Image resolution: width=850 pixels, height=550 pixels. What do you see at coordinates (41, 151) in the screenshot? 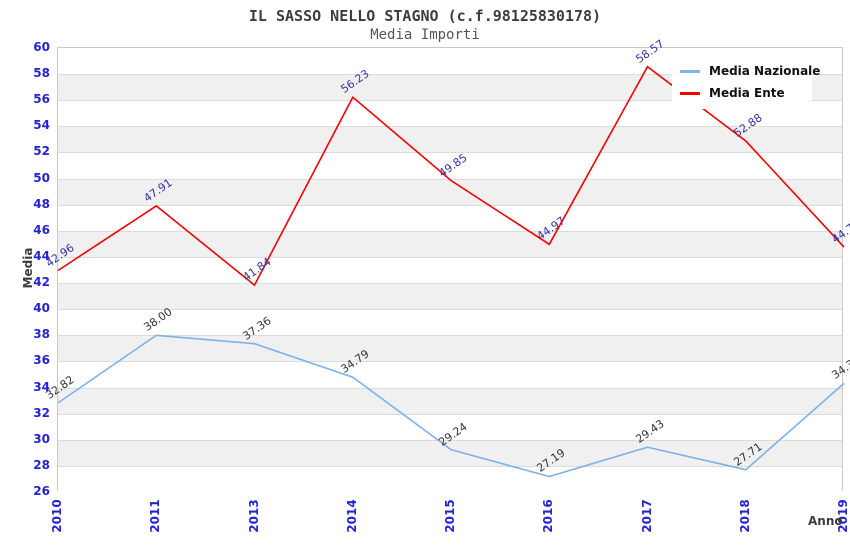
I see `y-tick-label: 52` at bounding box center [41, 151].